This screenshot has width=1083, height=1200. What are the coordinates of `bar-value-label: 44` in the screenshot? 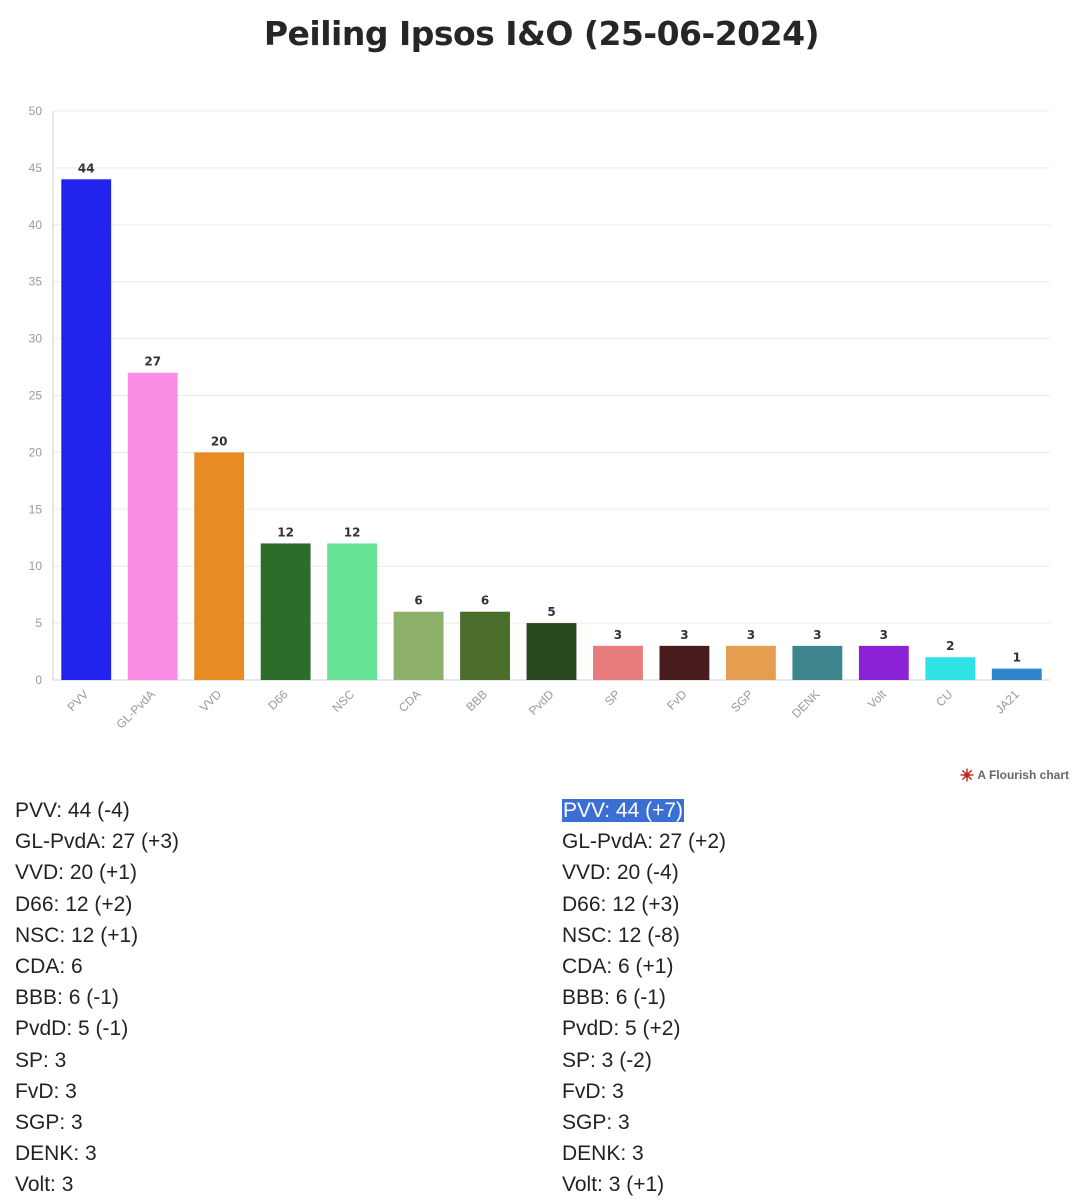 It's located at (86, 168).